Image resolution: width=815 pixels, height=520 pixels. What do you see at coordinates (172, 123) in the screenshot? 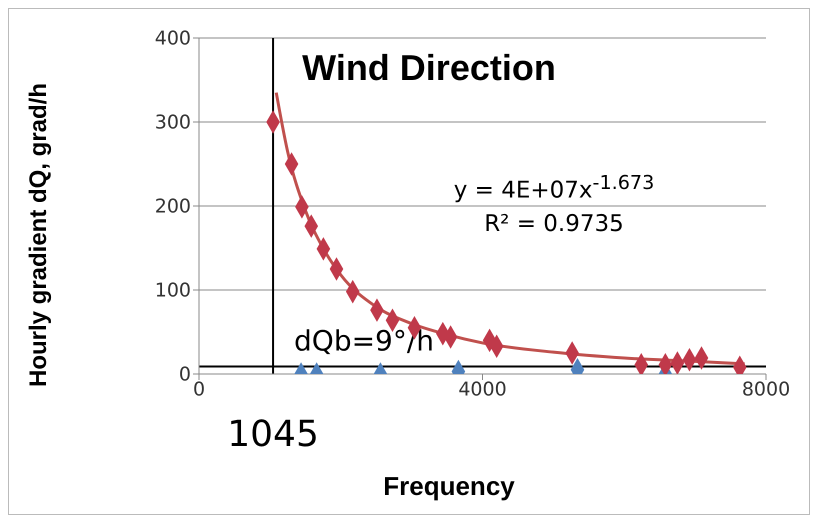
I see `y-tick-label: 300` at bounding box center [172, 123].